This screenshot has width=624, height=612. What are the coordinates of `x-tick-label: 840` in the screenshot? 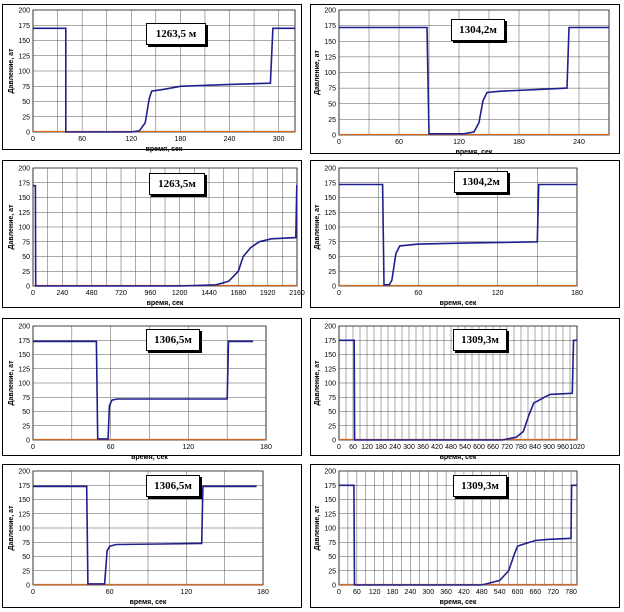 It's located at (535, 447).